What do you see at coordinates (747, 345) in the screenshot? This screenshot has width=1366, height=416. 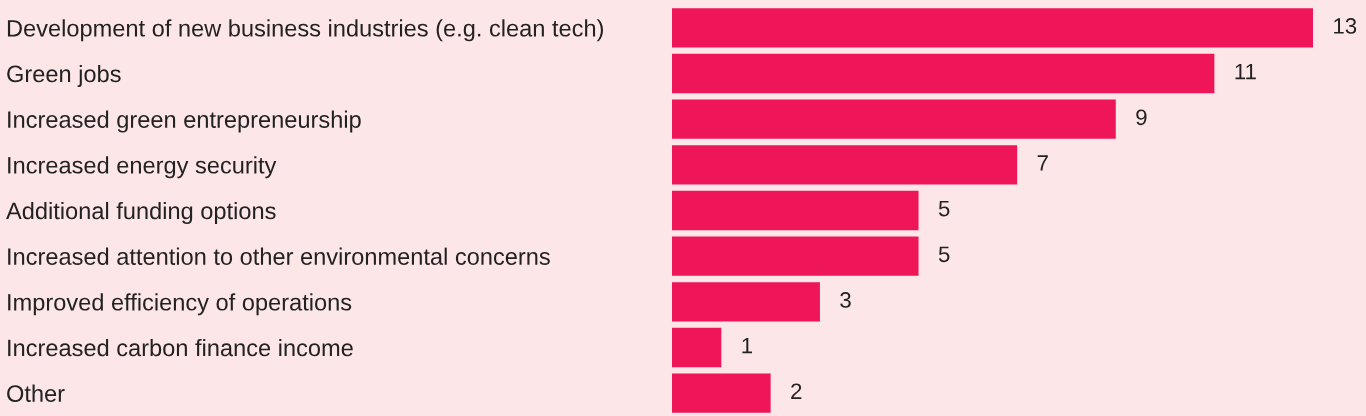 I see `data-label: 1` at bounding box center [747, 345].